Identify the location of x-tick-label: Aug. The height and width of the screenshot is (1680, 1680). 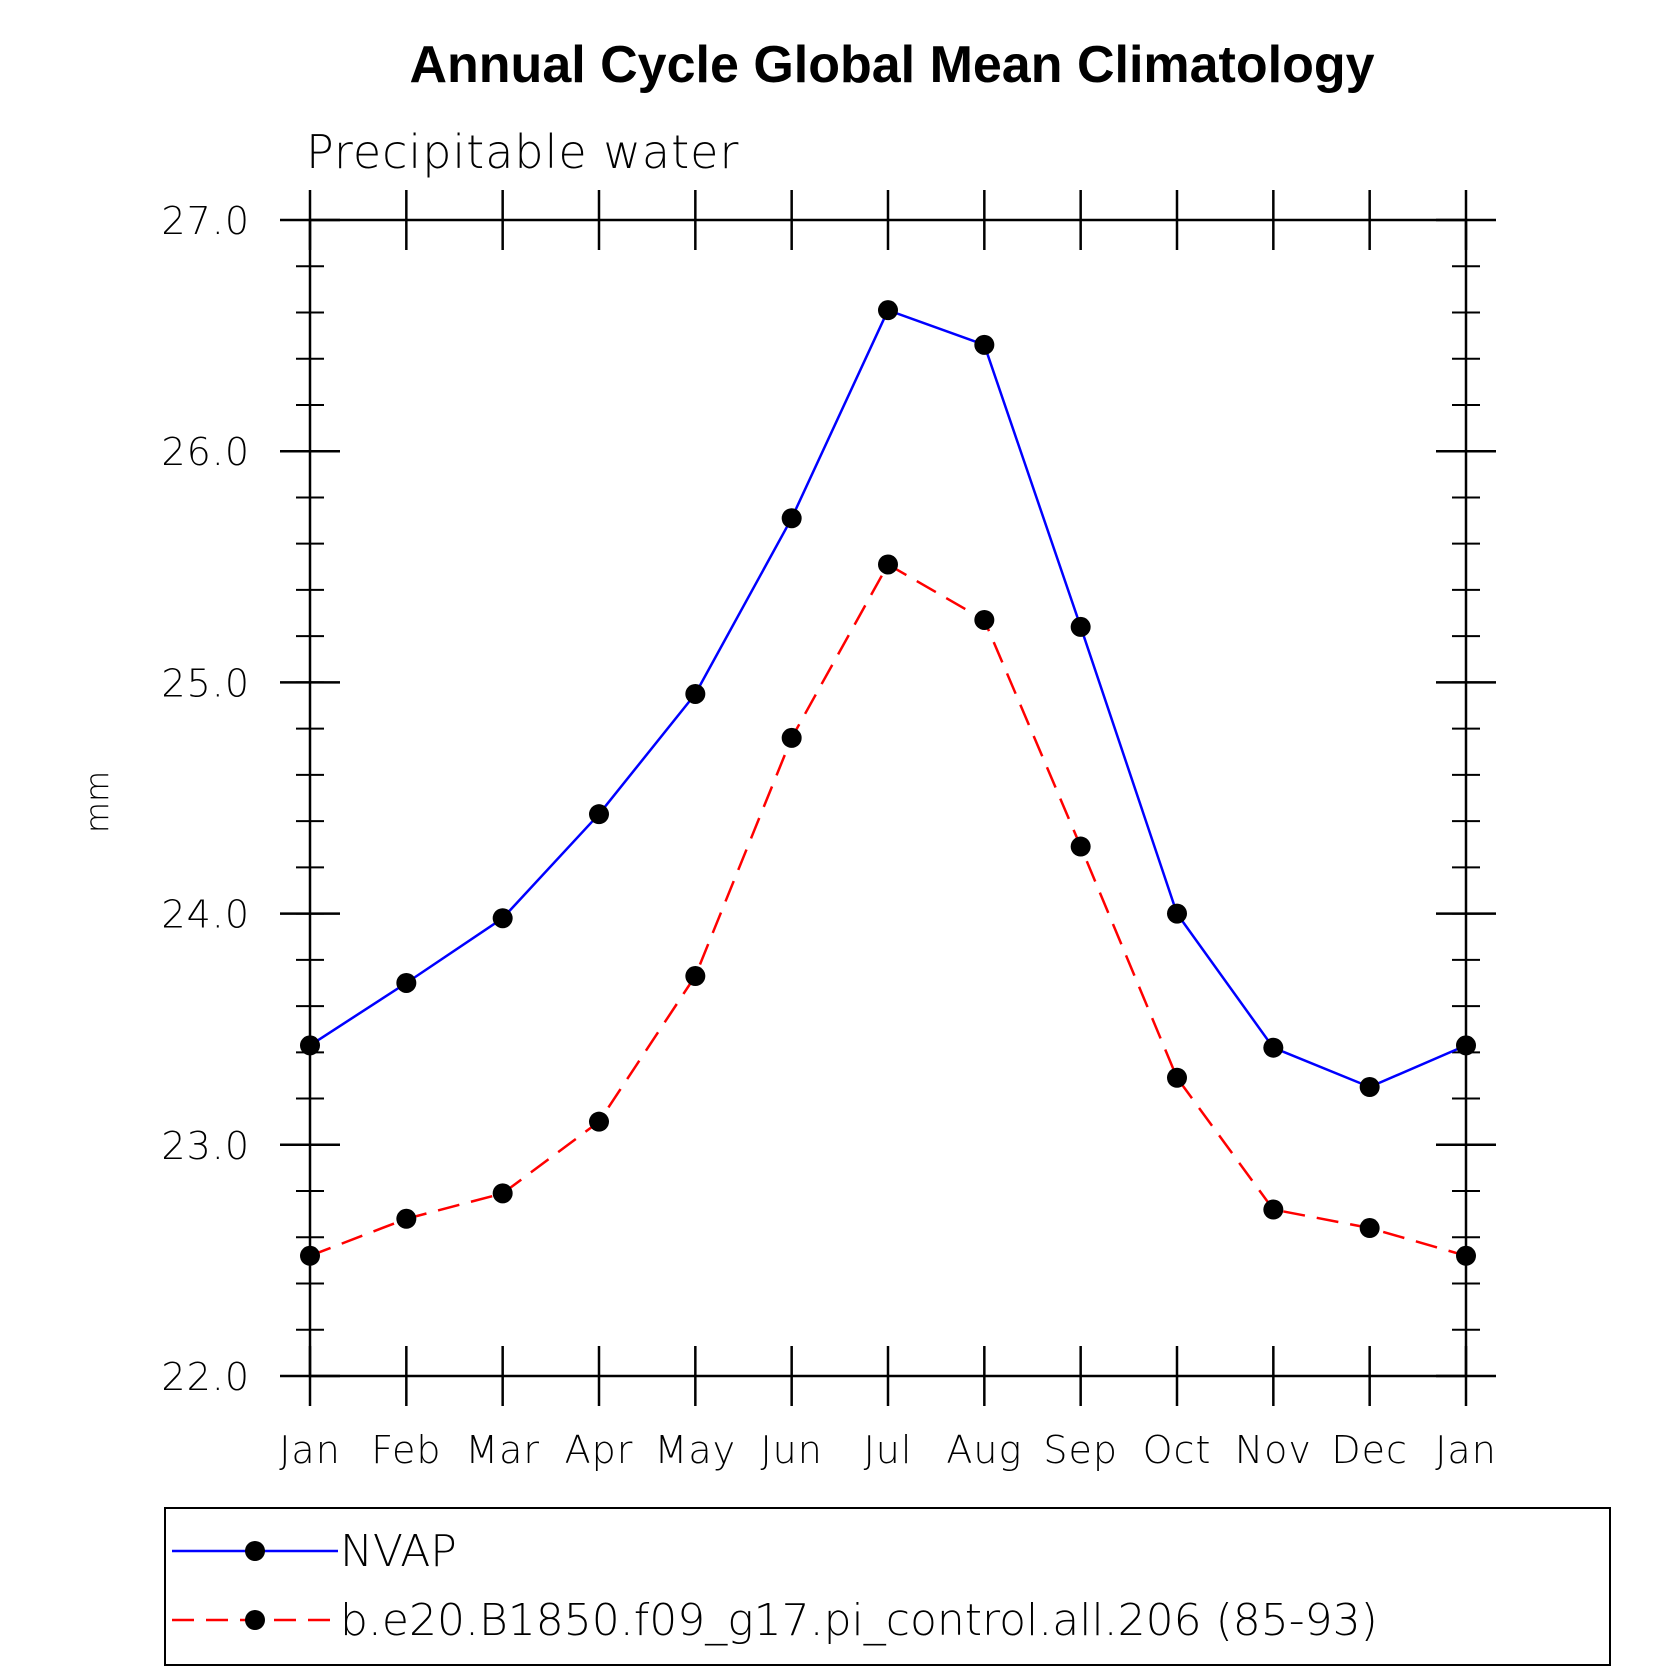
(984, 1450).